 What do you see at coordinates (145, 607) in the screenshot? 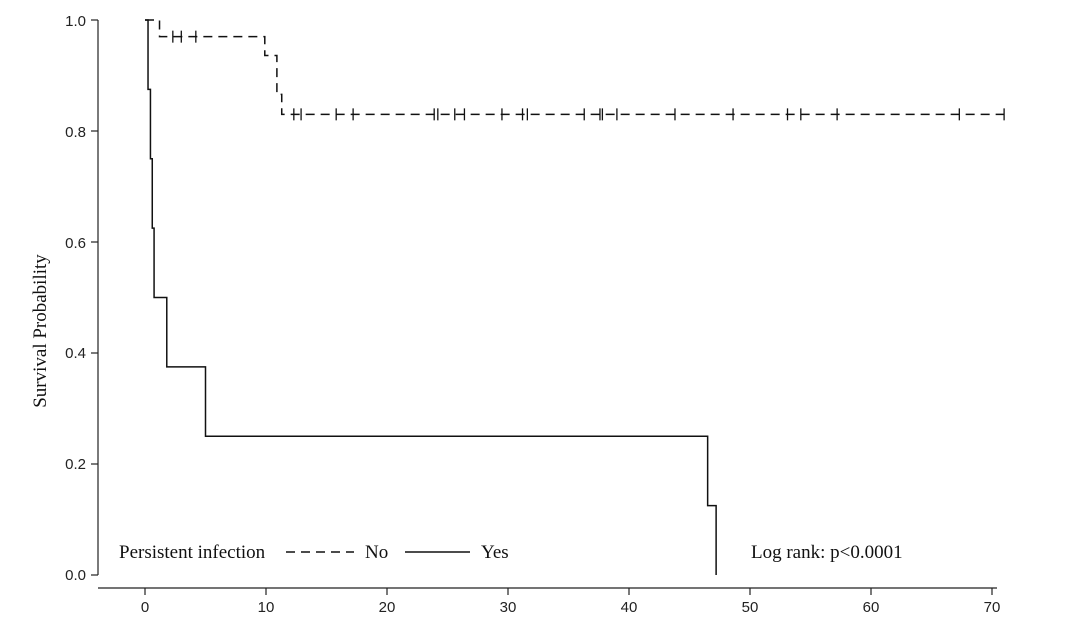
I see `x-tick-label: 0` at bounding box center [145, 607].